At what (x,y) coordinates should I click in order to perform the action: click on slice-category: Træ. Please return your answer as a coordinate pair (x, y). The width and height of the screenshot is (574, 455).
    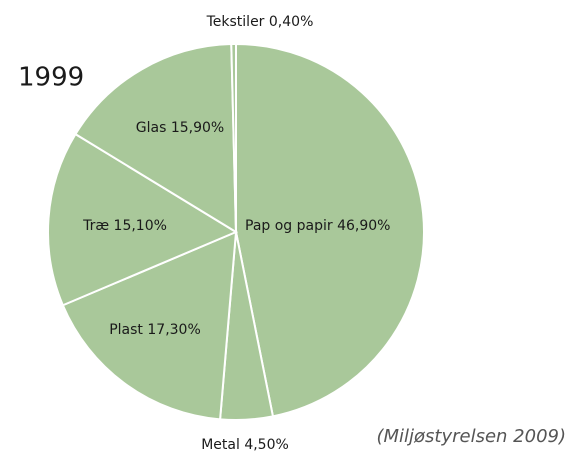
    Looking at the image, I should click on (95, 226).